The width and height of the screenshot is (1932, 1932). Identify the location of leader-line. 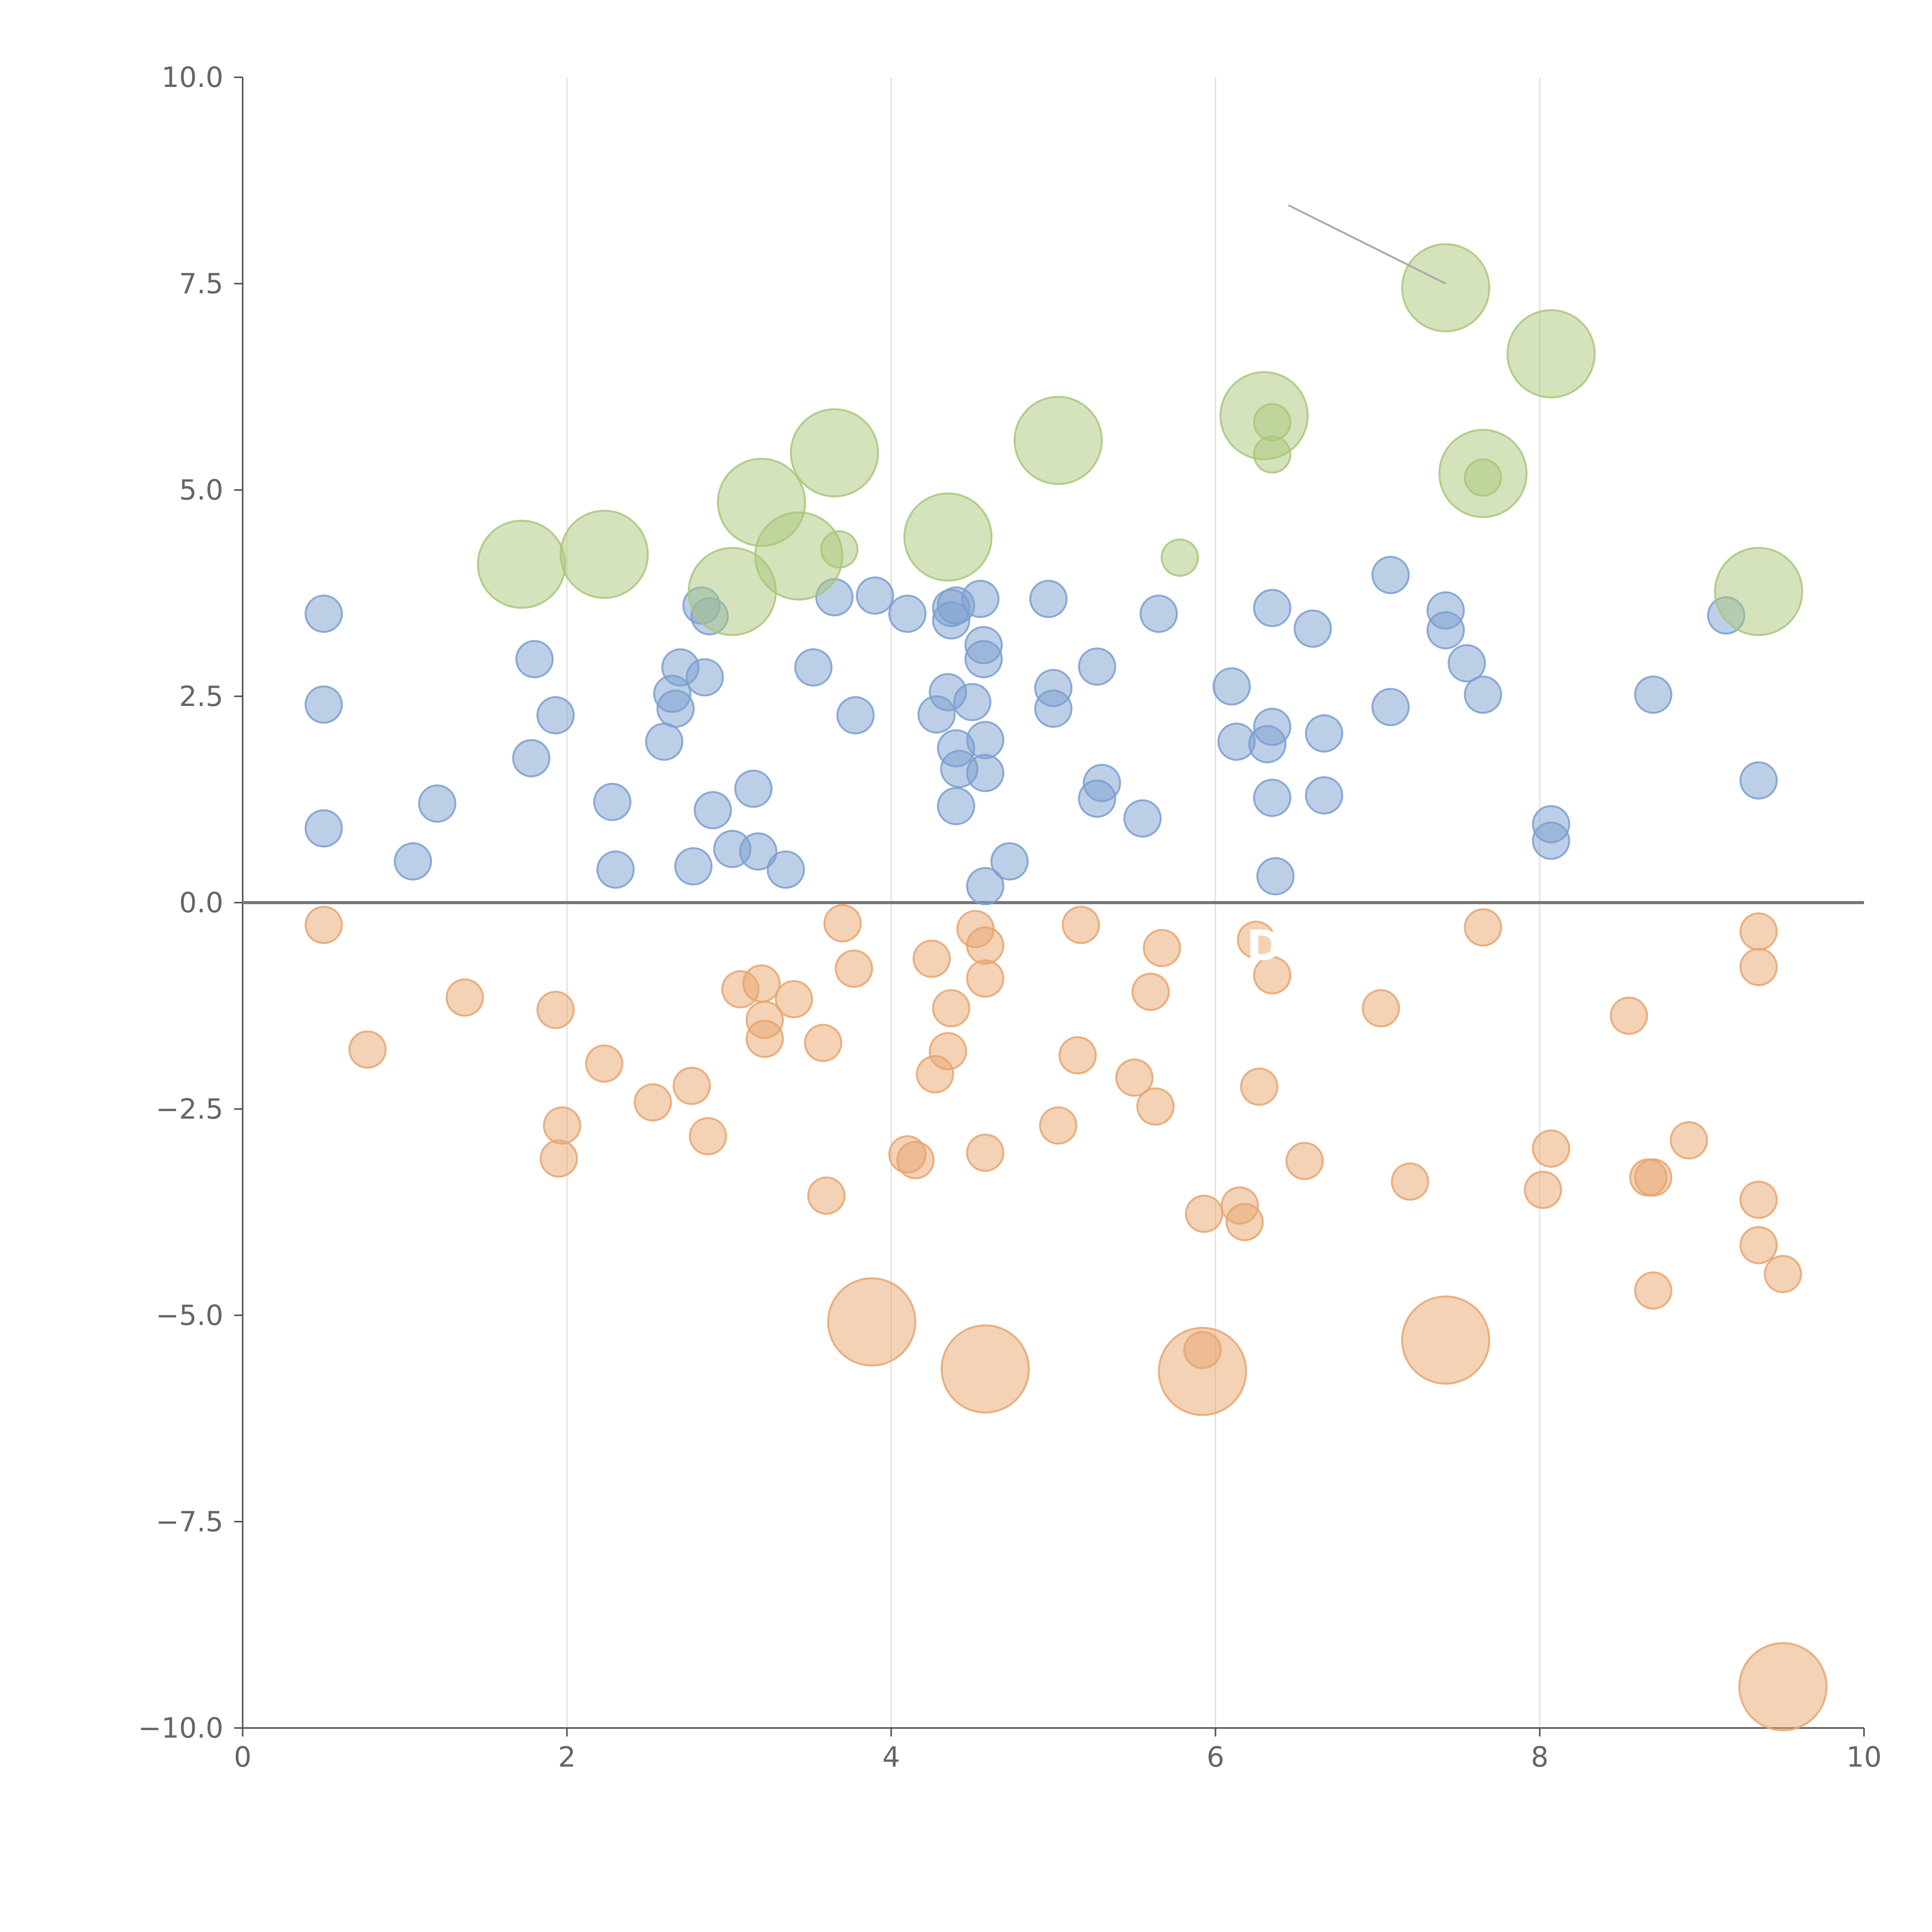
(1367, 244).